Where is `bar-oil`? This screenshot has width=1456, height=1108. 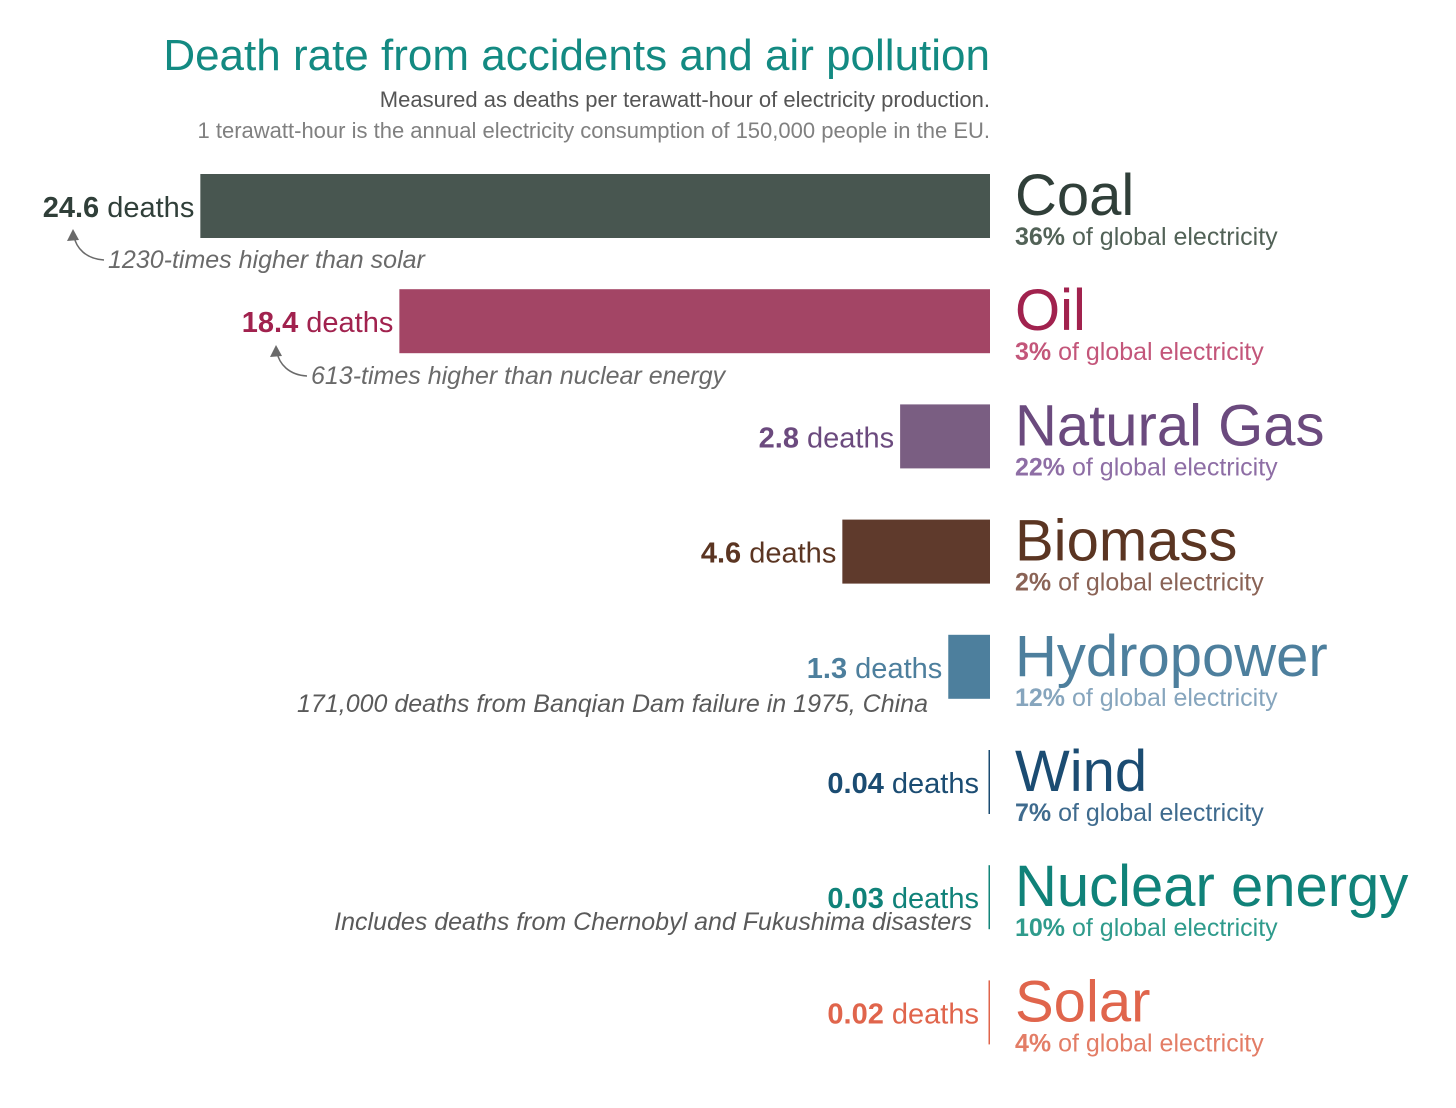 bar-oil is located at coordinates (694, 321).